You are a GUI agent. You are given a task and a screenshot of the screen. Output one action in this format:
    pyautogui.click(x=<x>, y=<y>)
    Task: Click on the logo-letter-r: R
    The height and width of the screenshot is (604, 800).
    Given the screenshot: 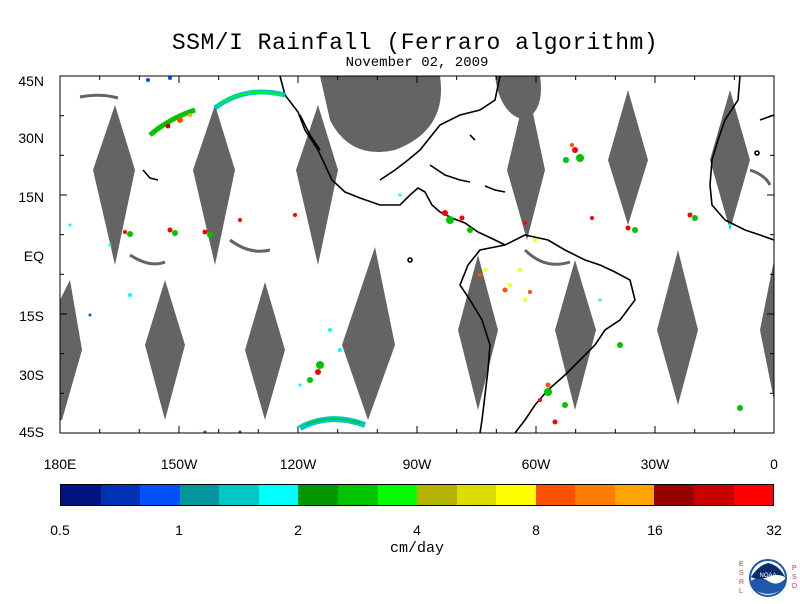 What is the action you would take?
    pyautogui.click(x=742, y=582)
    